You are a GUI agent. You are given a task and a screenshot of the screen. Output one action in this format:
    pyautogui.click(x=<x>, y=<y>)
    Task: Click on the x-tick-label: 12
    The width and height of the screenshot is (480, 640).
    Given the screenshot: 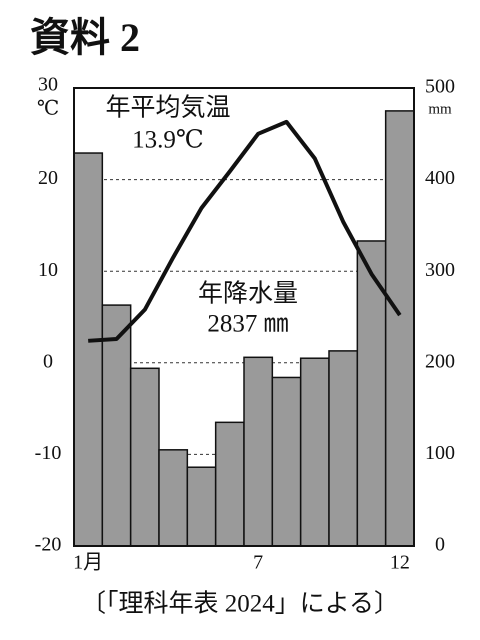 What is the action you would take?
    pyautogui.click(x=400, y=563)
    